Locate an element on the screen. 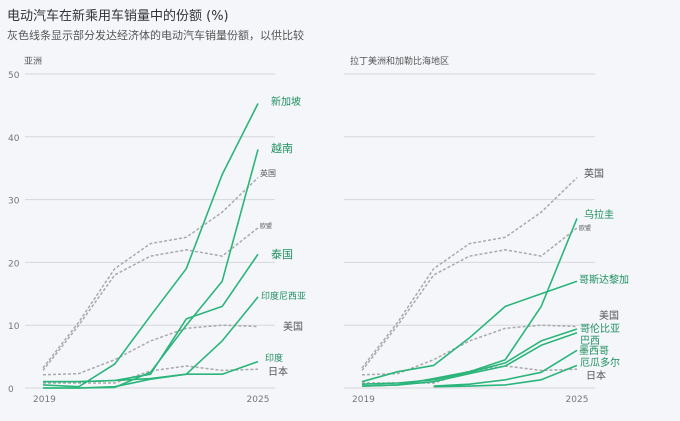 The image size is (680, 421). series-line-厄瓜多尔 is located at coordinates (505, 376).